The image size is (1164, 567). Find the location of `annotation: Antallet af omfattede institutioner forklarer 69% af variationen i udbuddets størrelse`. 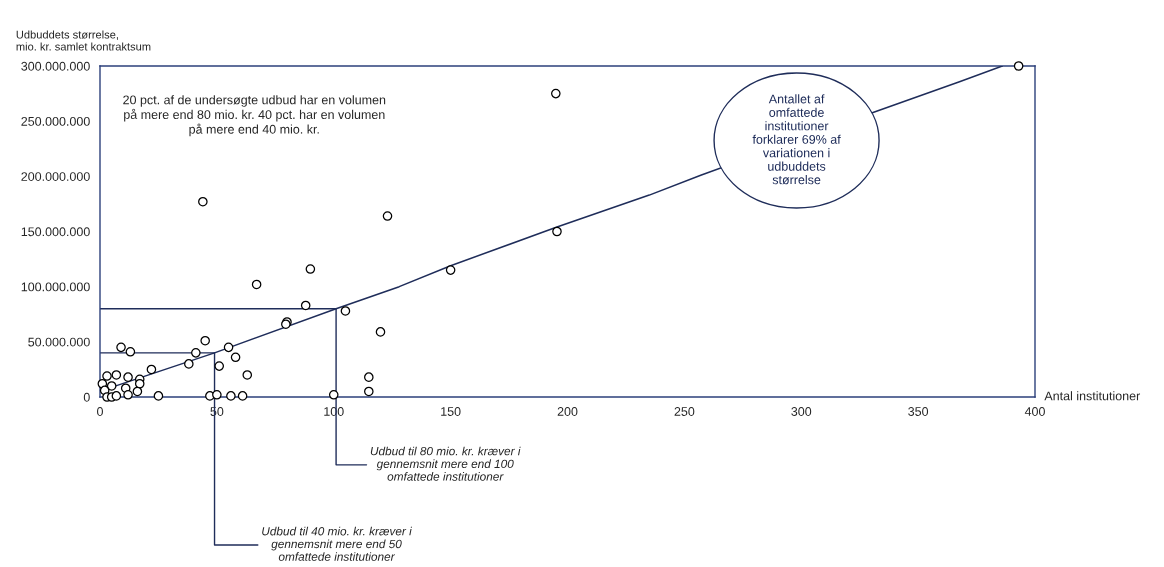

annotation: Antallet af omfattede institutioner forklarer 69% af variationen i udbuddets størrelse is located at coordinates (796, 139).